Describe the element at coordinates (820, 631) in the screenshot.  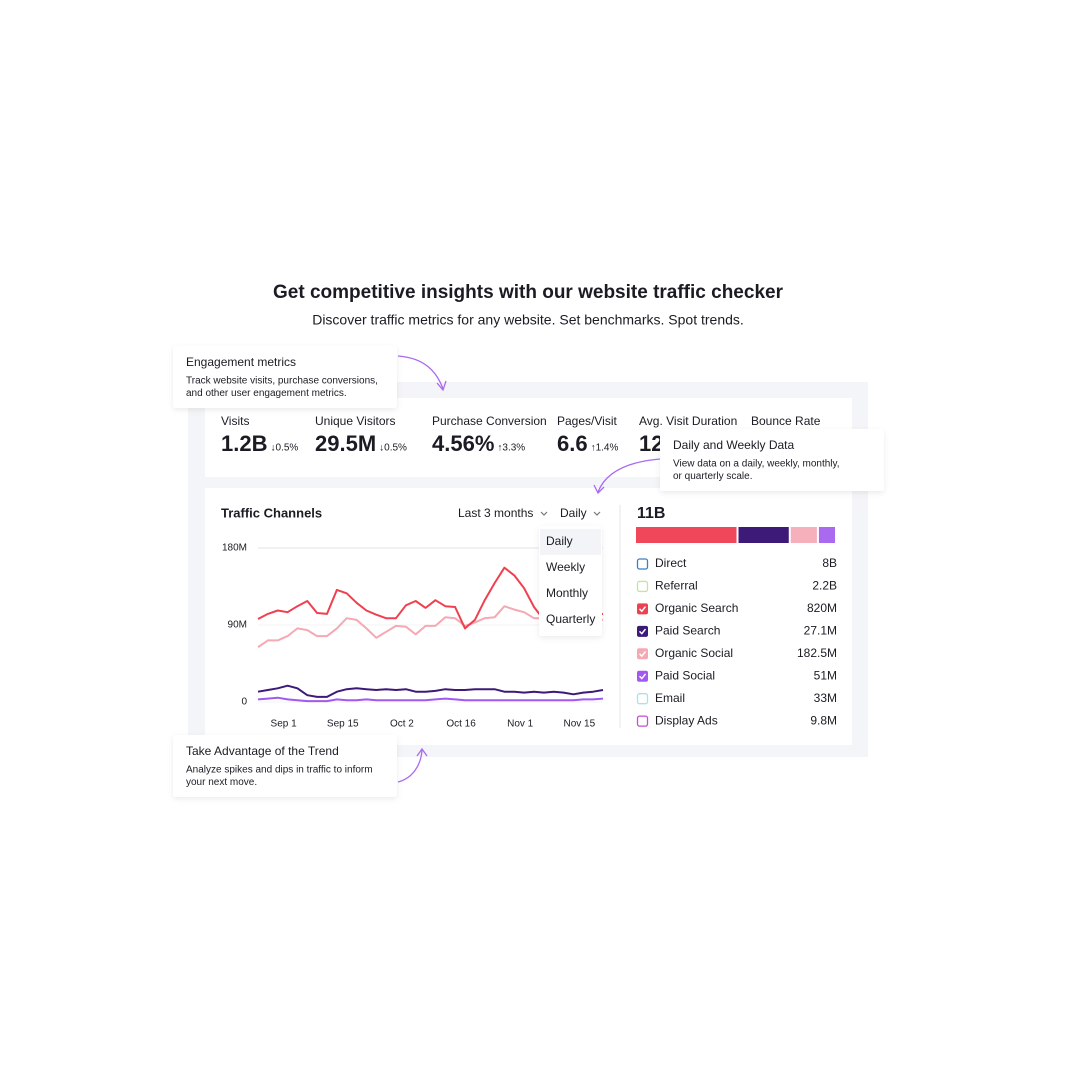
I see `channel-value: 27.1M` at that location.